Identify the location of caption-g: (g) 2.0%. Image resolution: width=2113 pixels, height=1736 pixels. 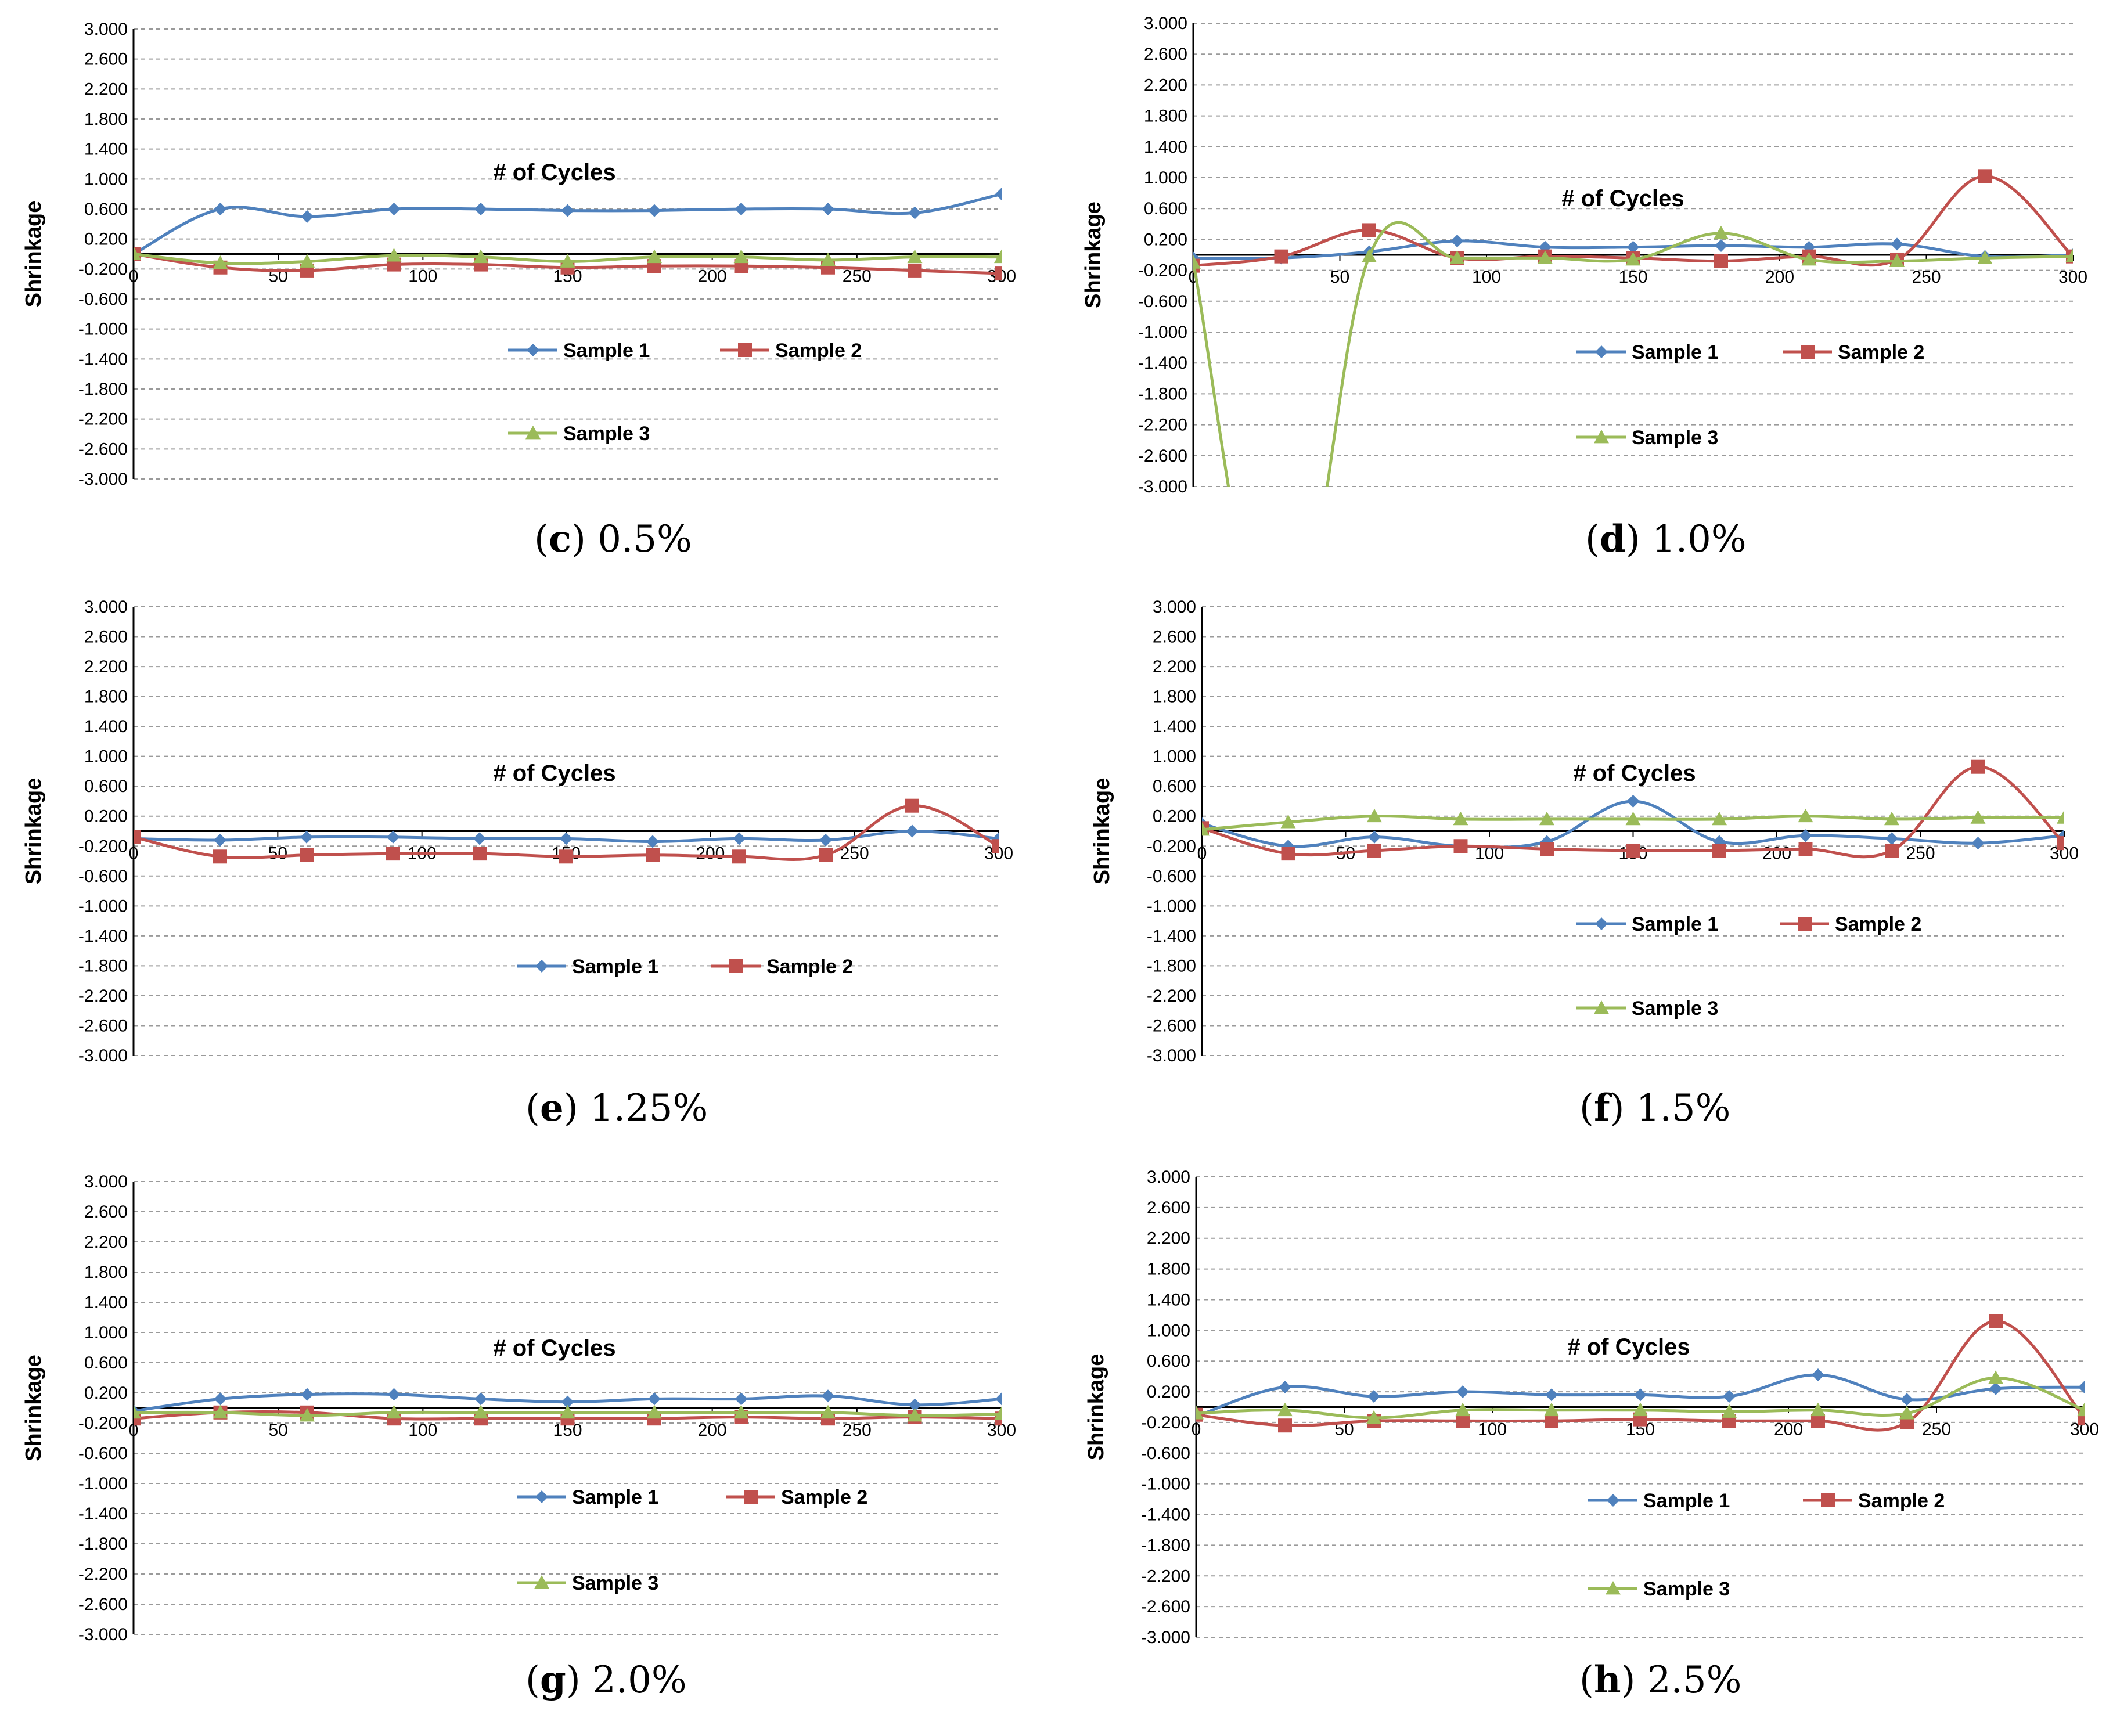
(606, 1680).